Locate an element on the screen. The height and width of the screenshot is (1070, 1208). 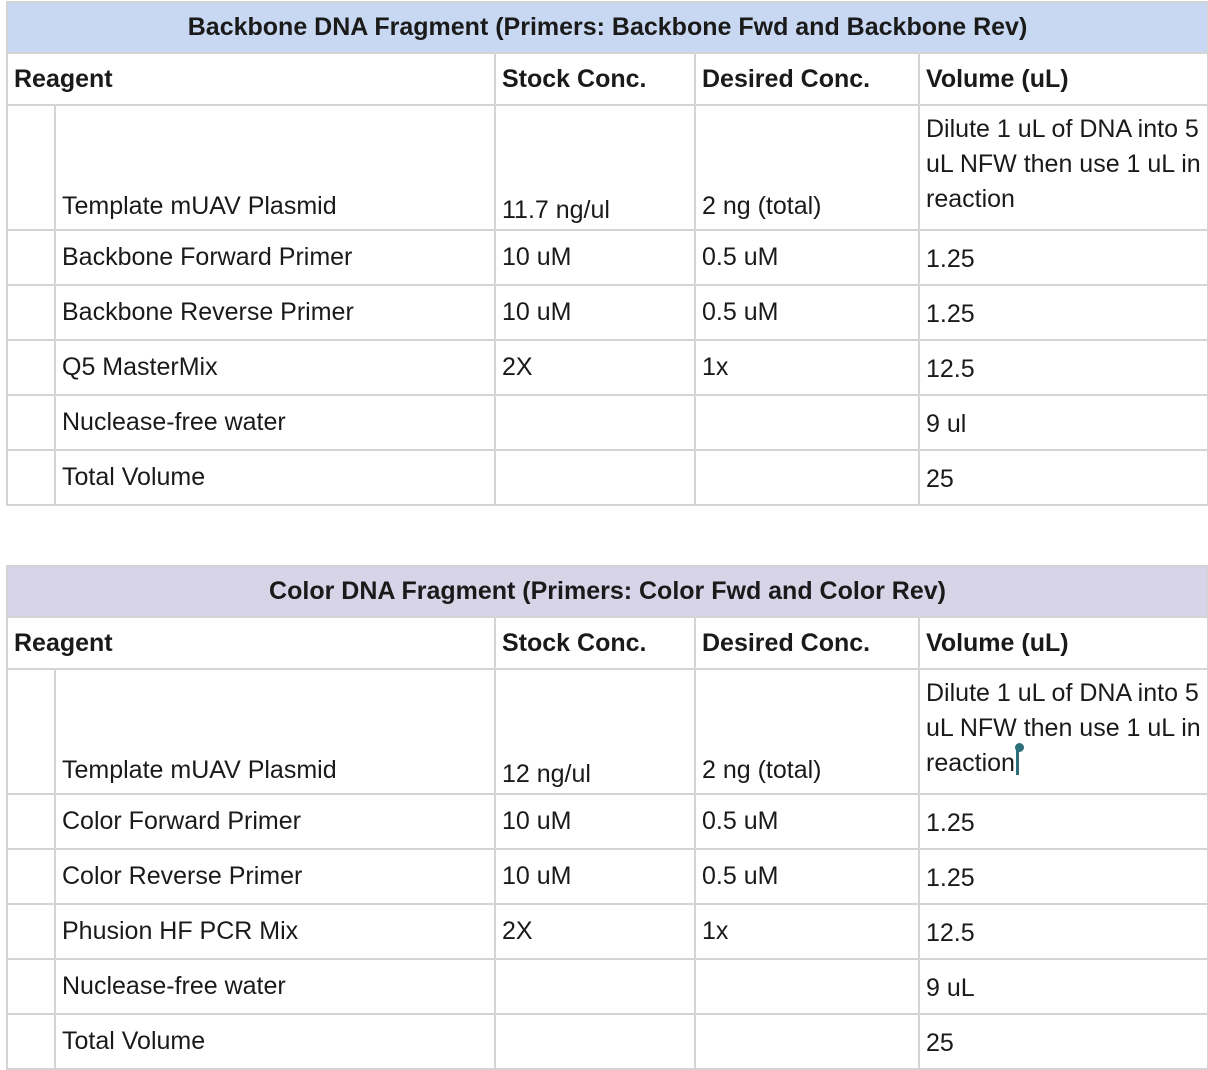
reagent-cell: Phusion HF PCR Mix is located at coordinates (275, 931).